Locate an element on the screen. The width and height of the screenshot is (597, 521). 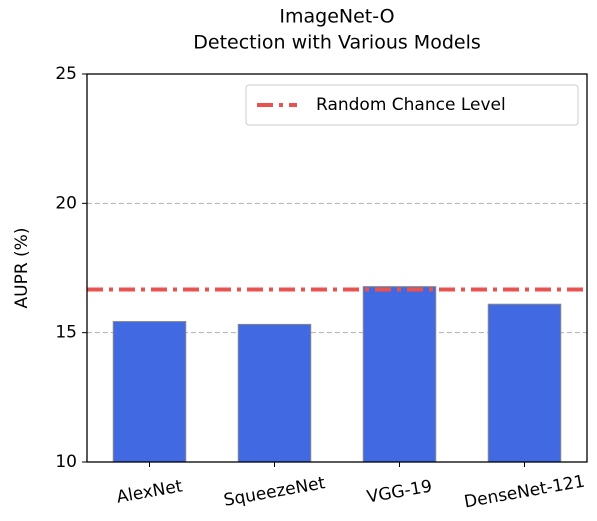
y-tick-label: 10 is located at coordinates (66, 462).